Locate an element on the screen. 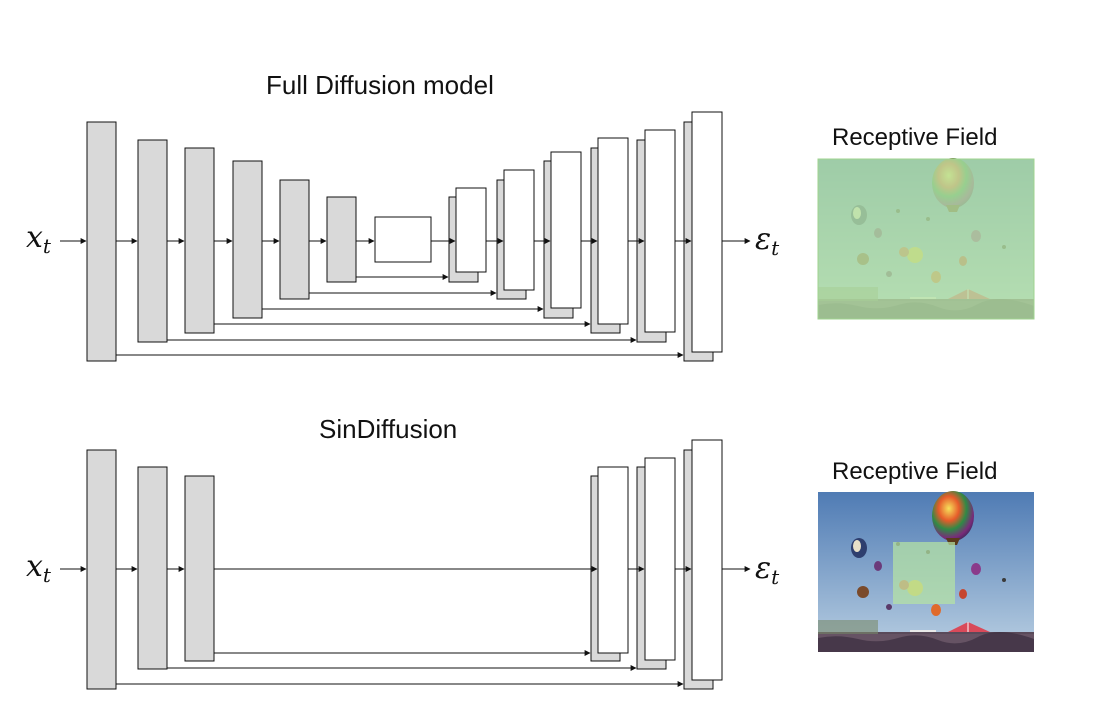  top-receptive-field-title: Receptive Field is located at coordinates (915, 137).